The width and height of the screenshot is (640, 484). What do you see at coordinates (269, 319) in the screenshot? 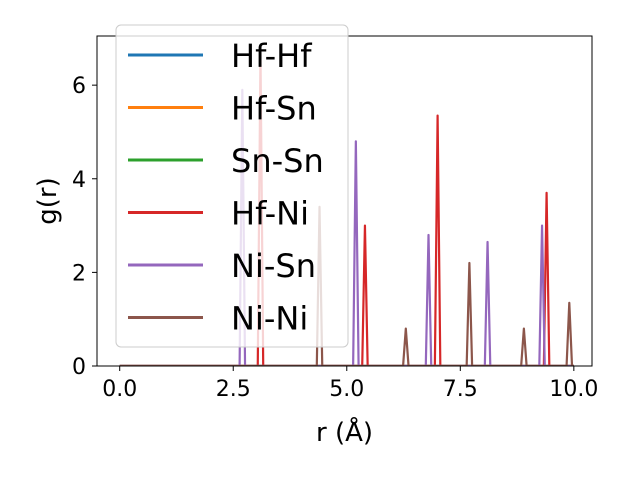
I see `legend-label-ni-ni: Ni-Ni` at bounding box center [269, 319].